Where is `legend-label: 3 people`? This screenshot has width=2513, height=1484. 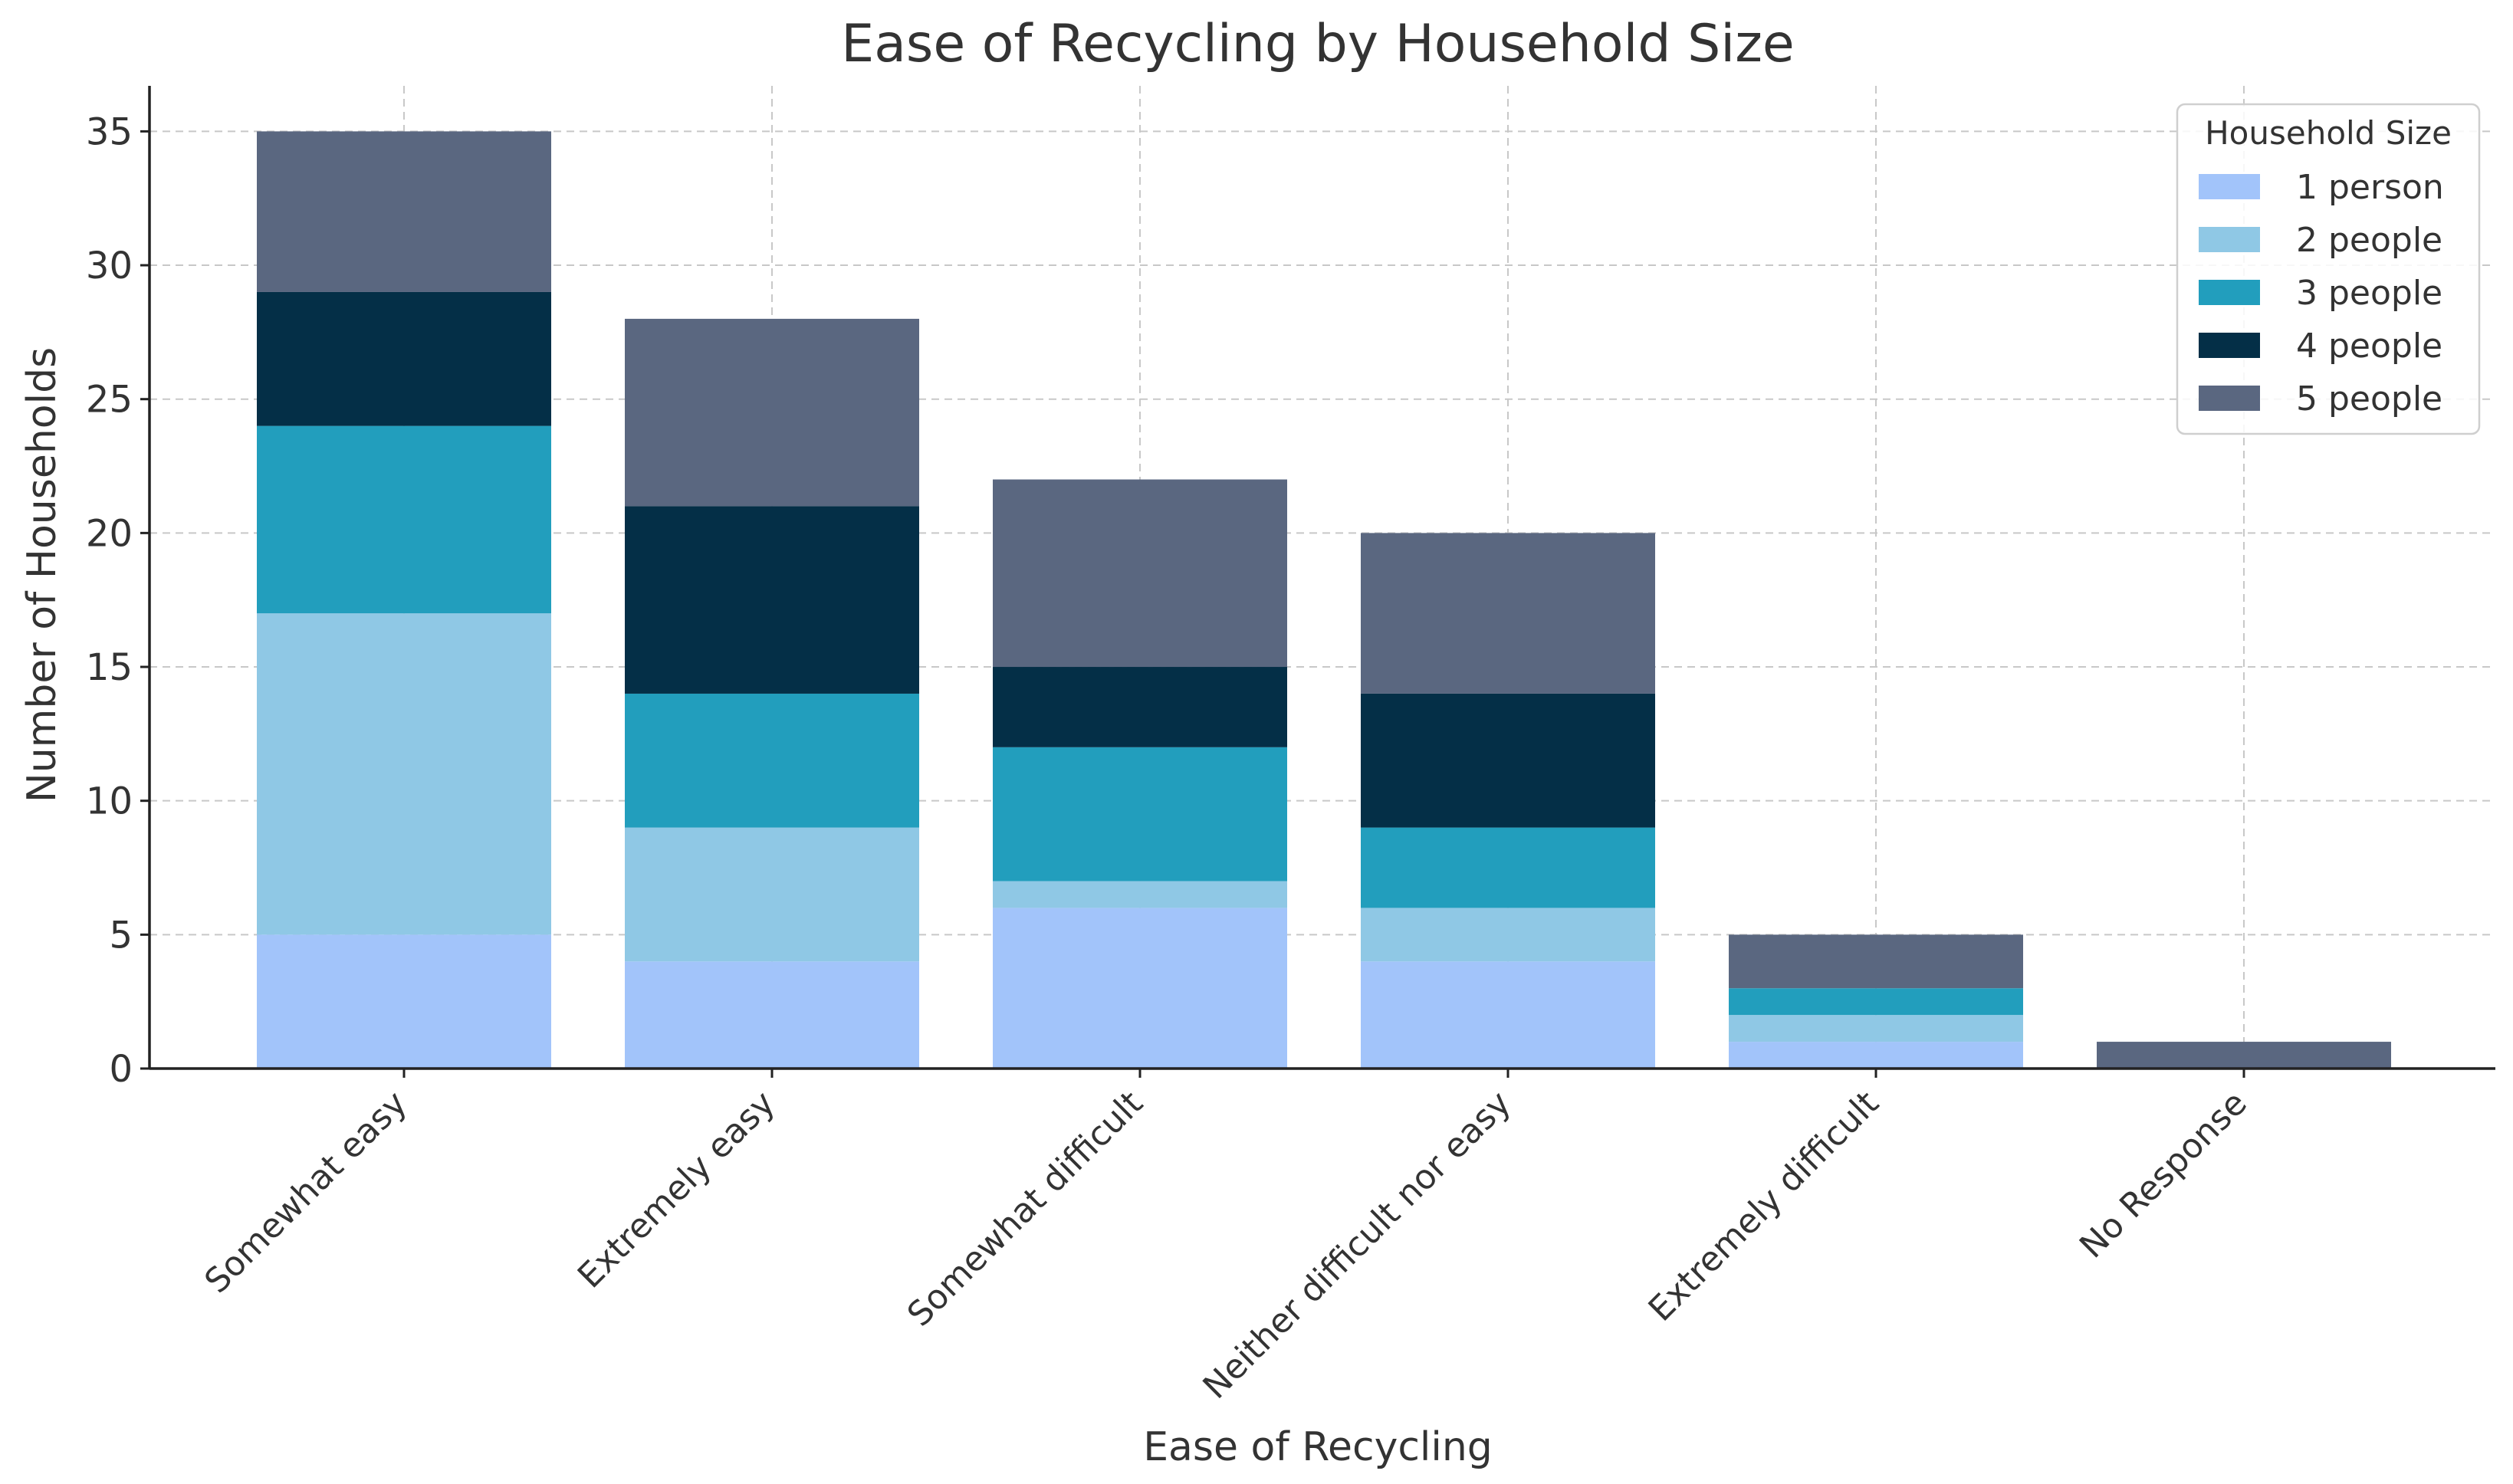
legend-label: 3 people is located at coordinates (2369, 293).